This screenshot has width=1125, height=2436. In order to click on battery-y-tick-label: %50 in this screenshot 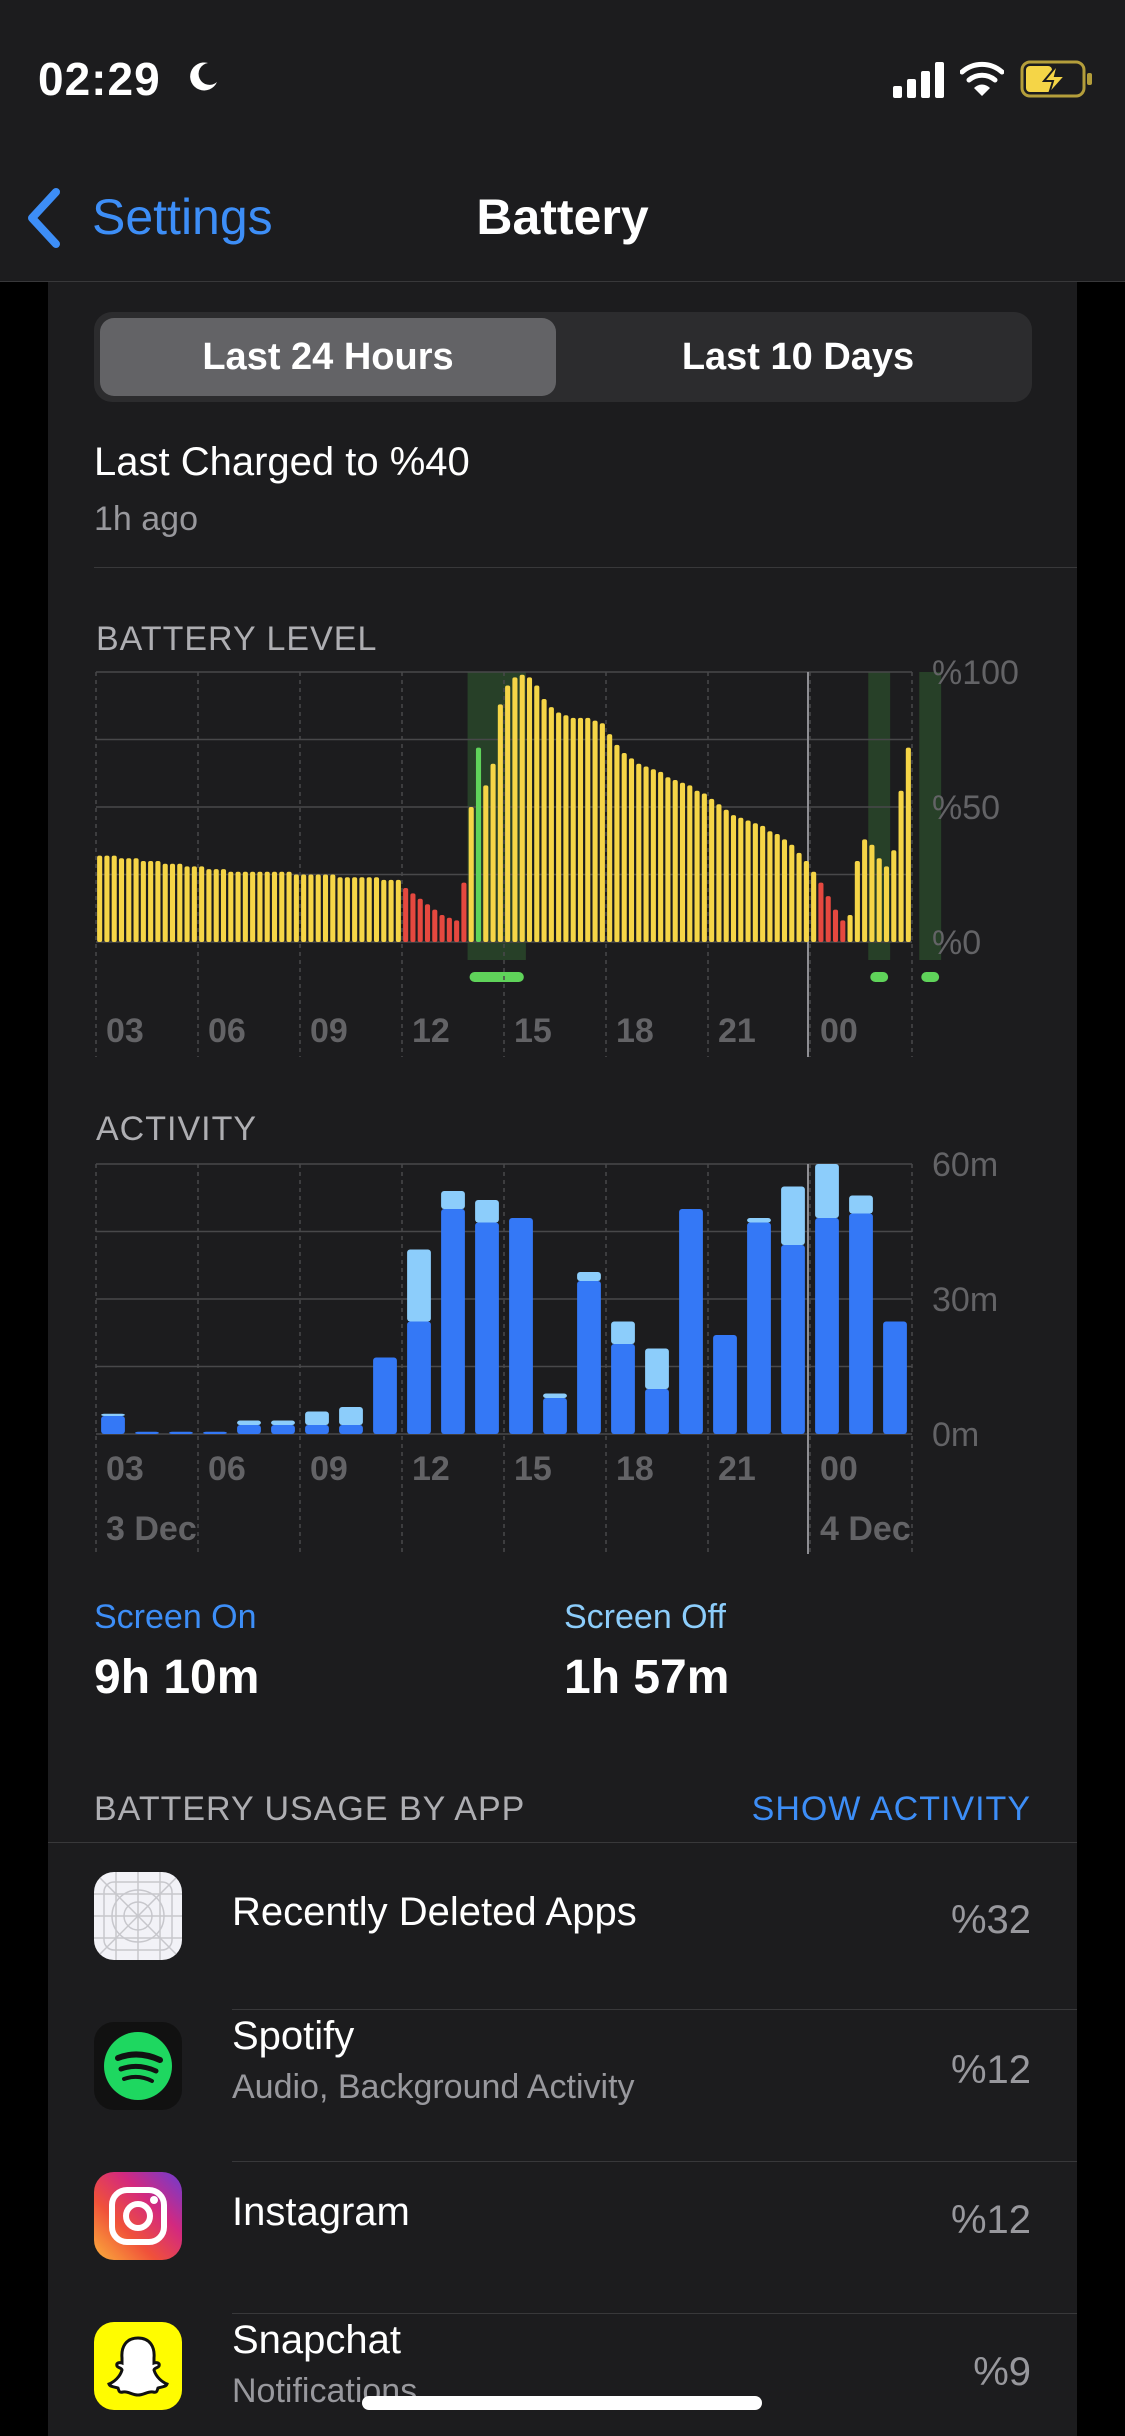, I will do `click(966, 808)`.